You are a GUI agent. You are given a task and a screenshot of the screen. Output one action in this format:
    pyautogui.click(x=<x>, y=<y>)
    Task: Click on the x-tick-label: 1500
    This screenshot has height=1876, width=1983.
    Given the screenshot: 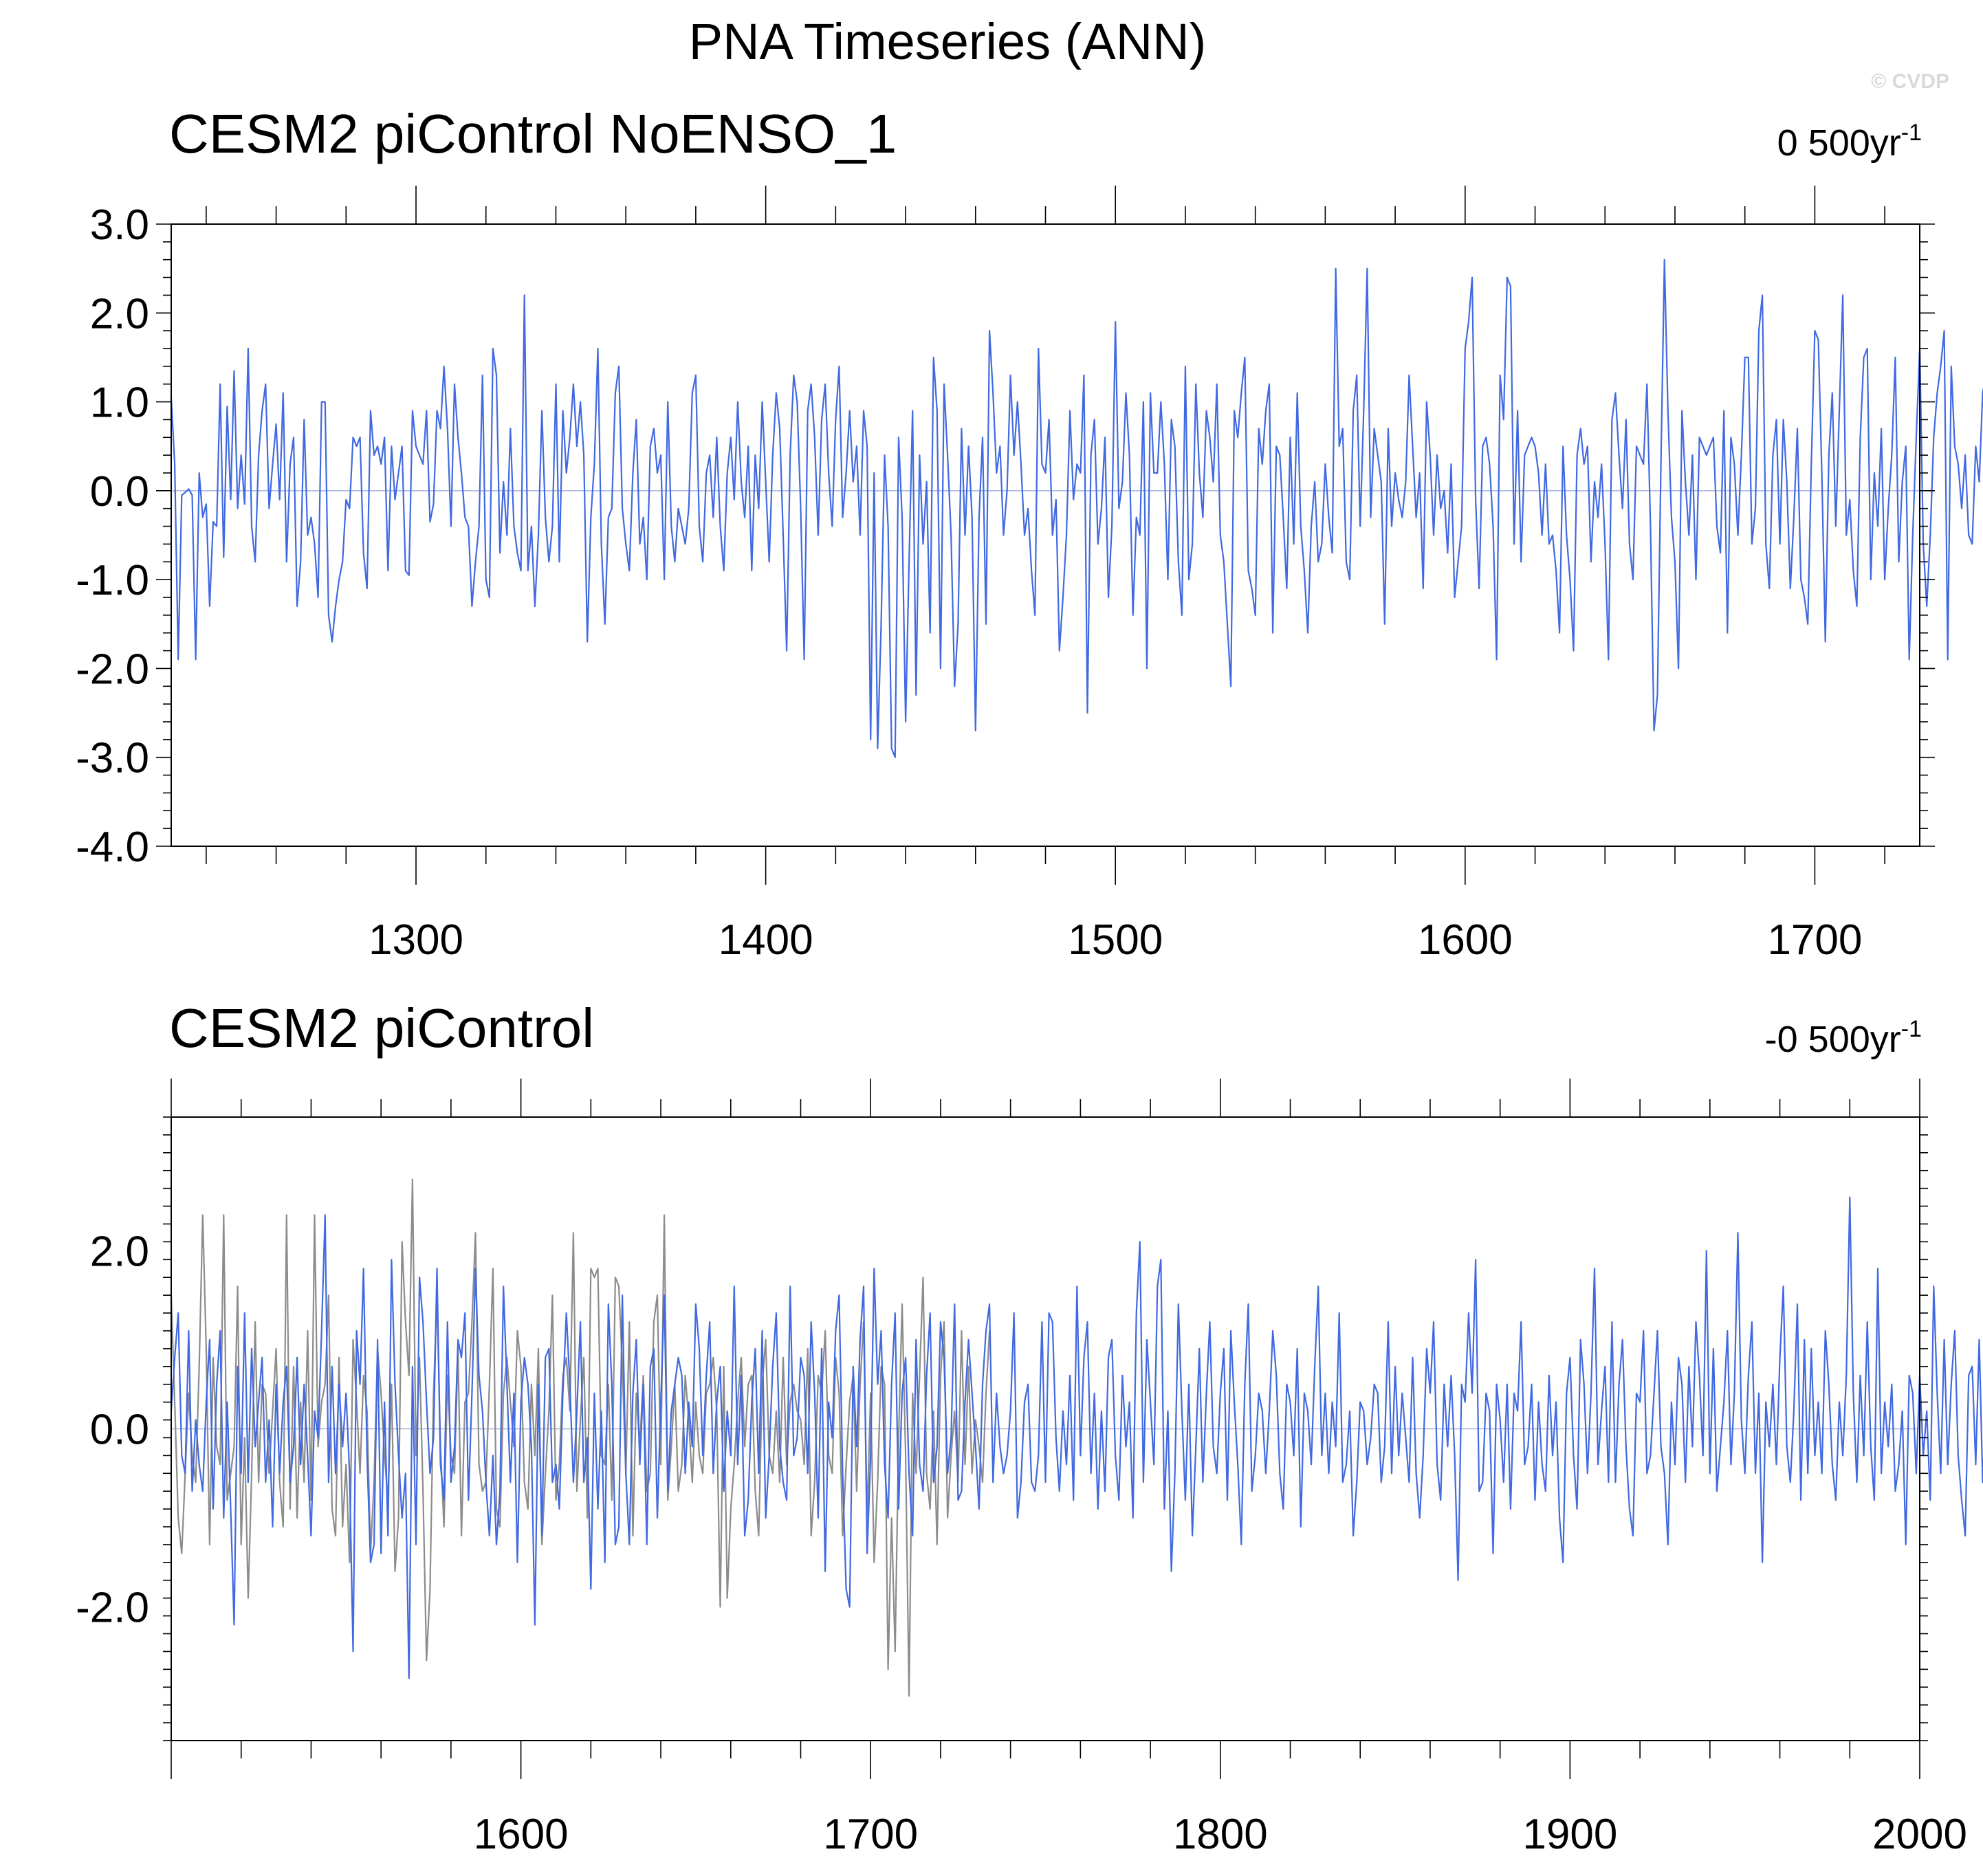 What is the action you would take?
    pyautogui.click(x=1115, y=940)
    